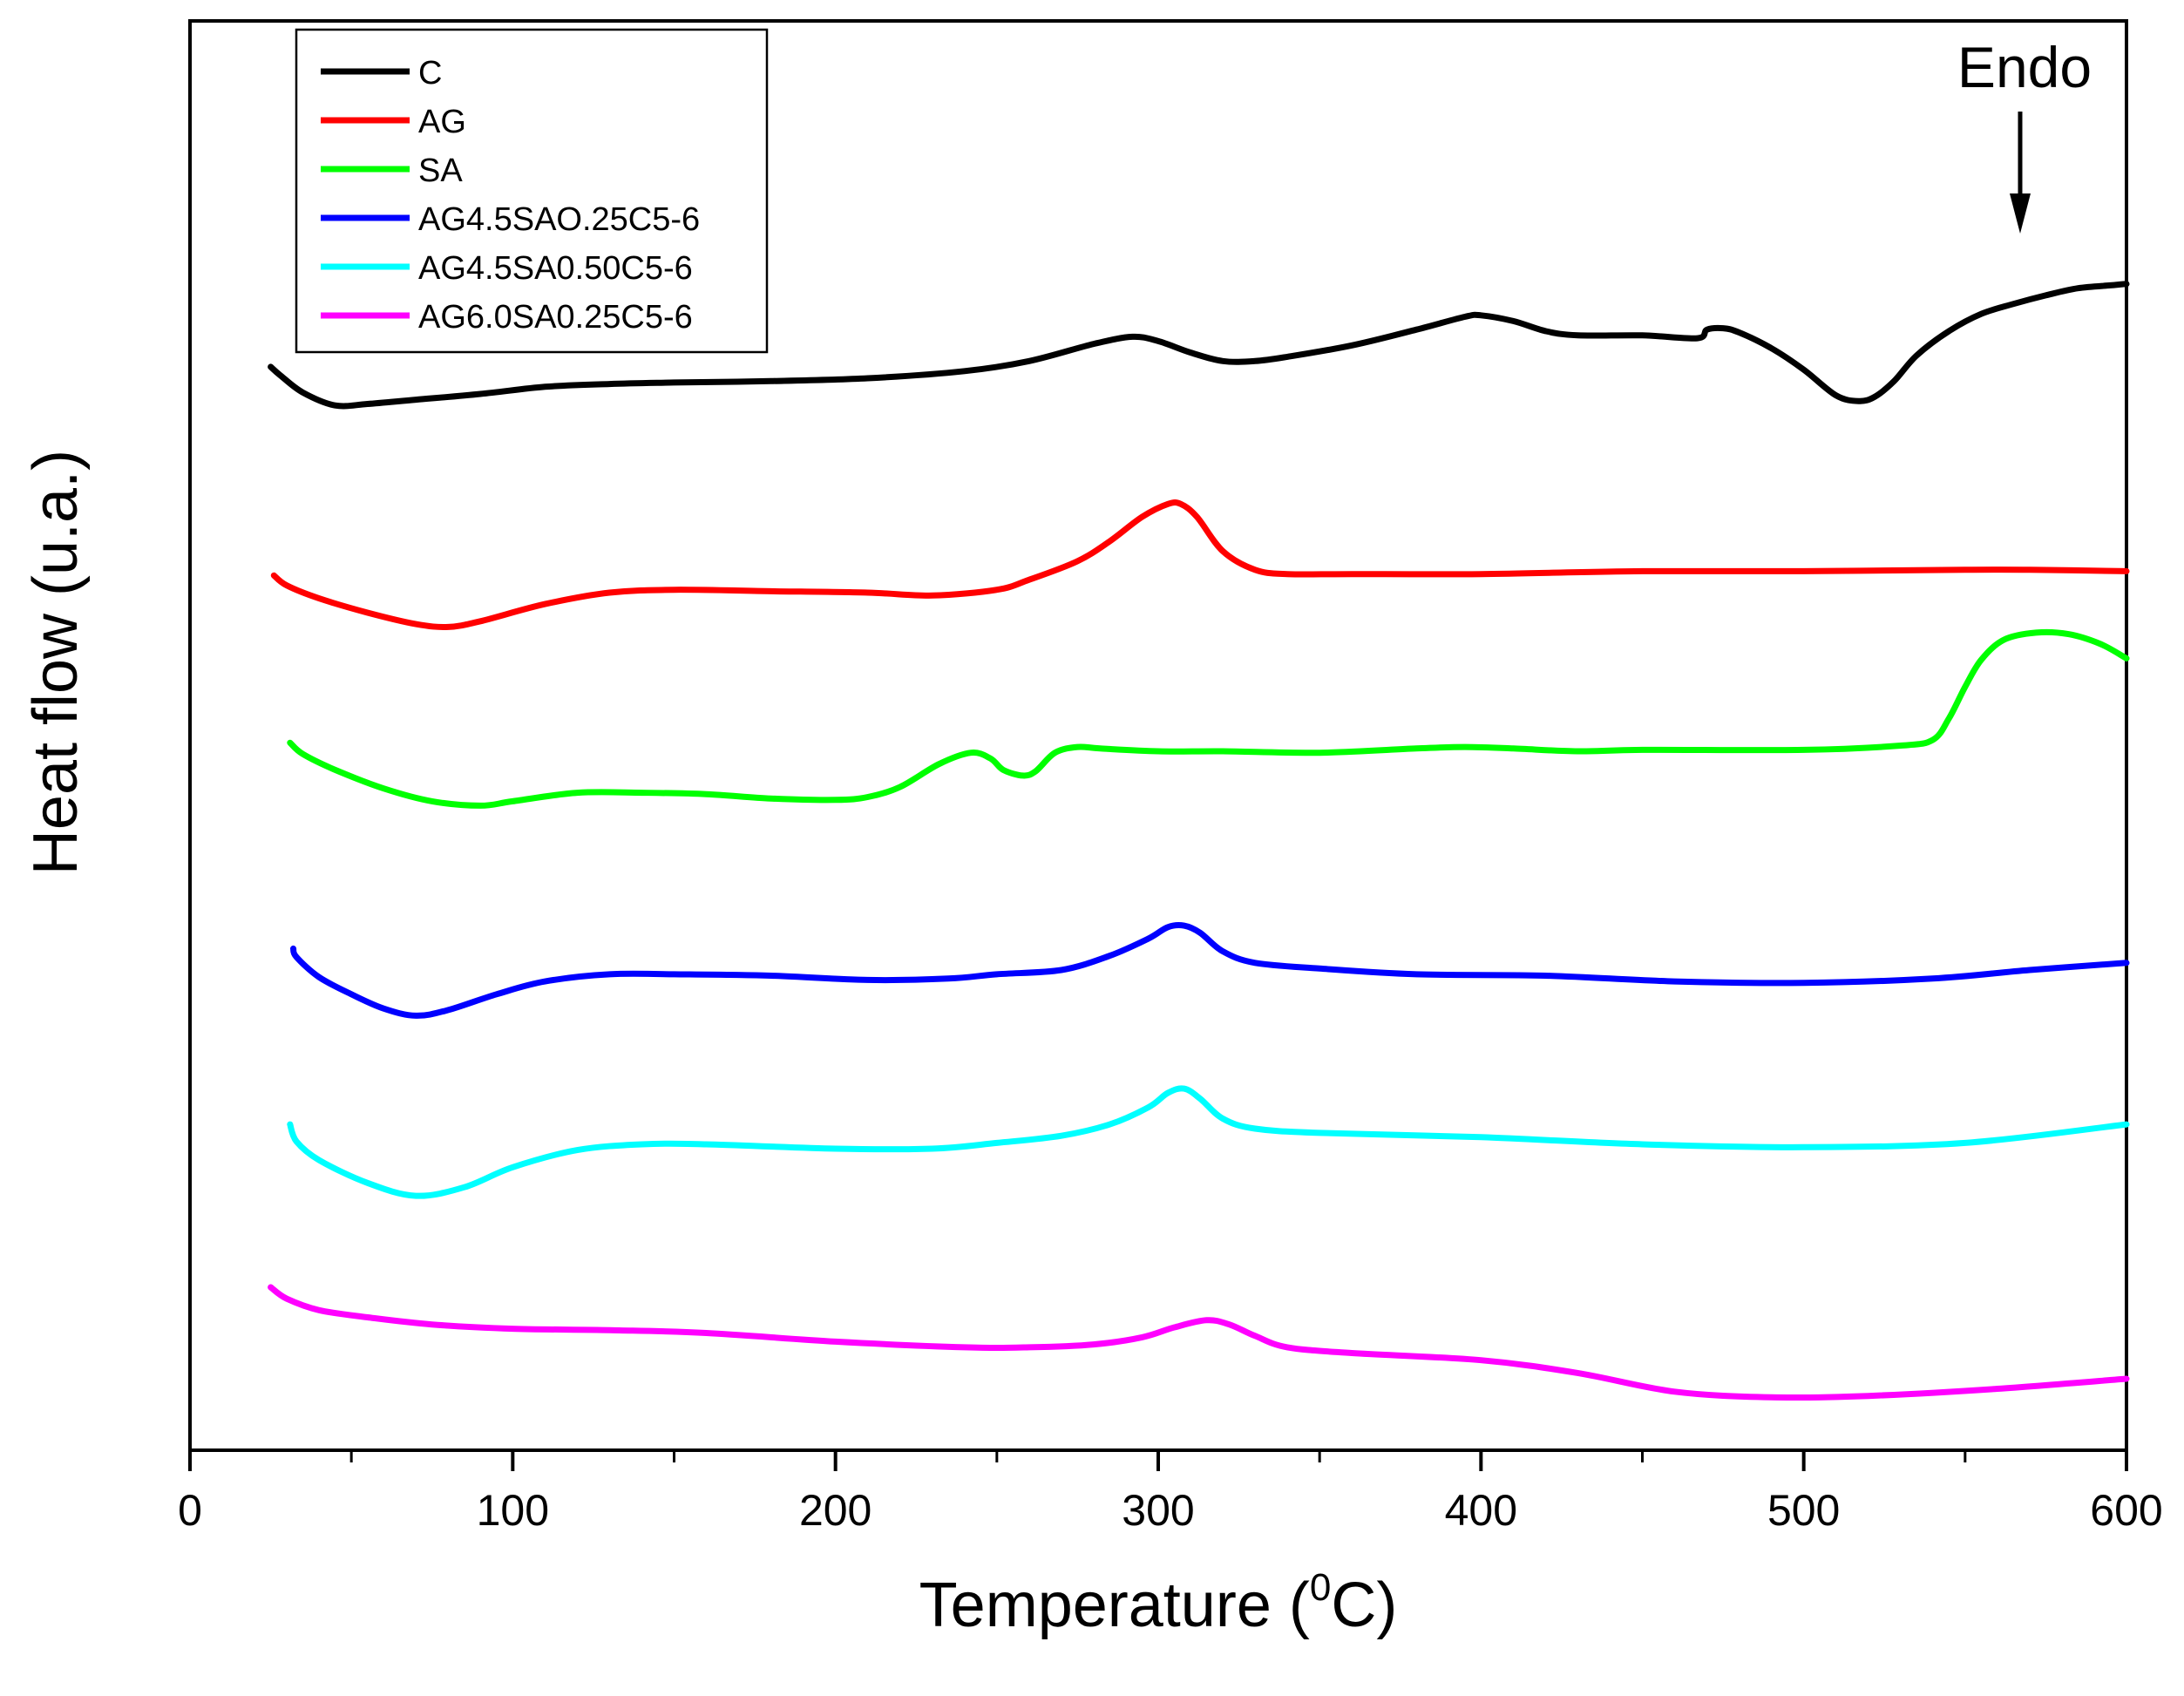 This screenshot has height=1696, width=2184. Describe the element at coordinates (559, 219) in the screenshot. I see `legend-label-3: AG4.5SAO.25C5-6` at that location.